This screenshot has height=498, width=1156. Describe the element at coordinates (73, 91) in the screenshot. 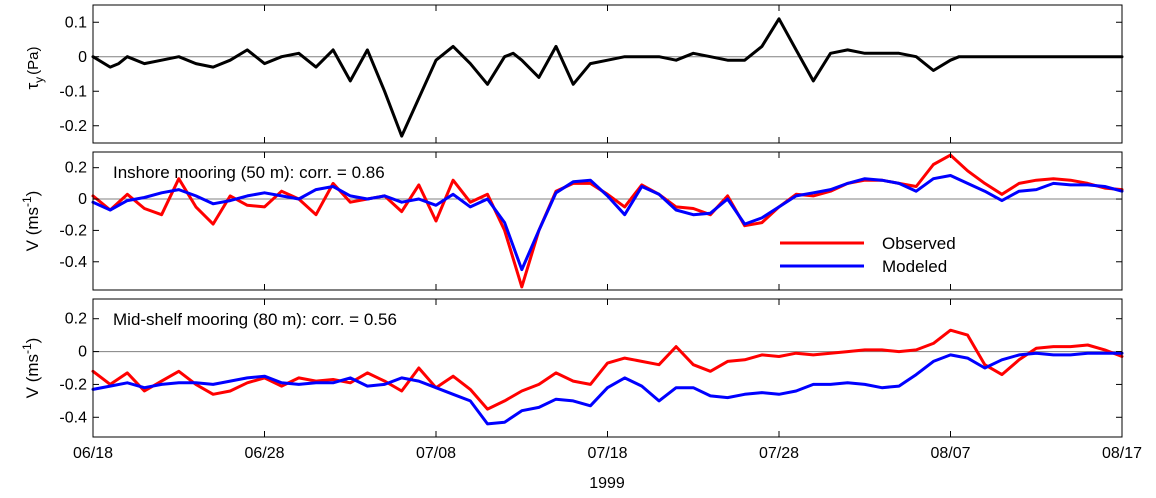

I see `y-tick-label: -0.1` at that location.